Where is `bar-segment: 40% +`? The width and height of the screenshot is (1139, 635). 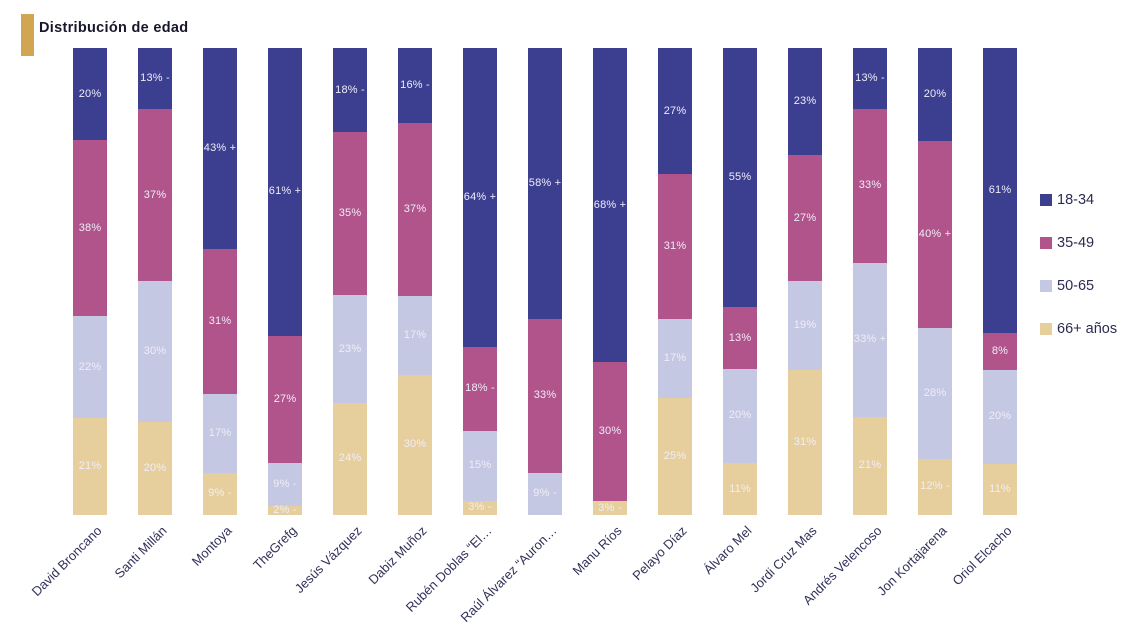 bar-segment: 40% + is located at coordinates (935, 235).